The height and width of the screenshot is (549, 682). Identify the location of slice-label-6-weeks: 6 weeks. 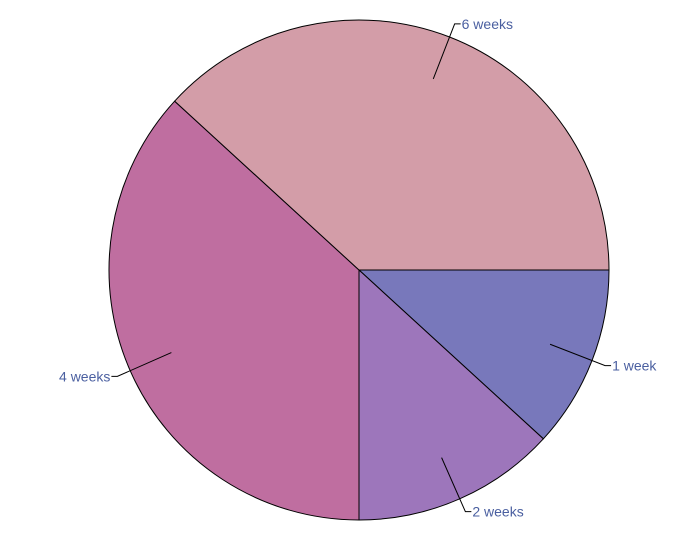
(487, 24).